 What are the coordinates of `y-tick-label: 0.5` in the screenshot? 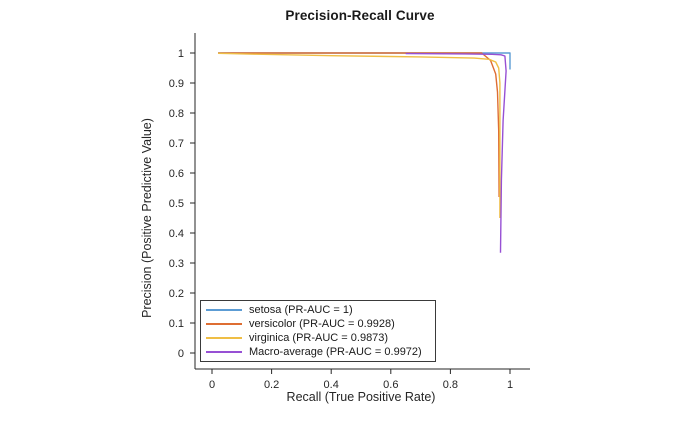 It's located at (176, 204).